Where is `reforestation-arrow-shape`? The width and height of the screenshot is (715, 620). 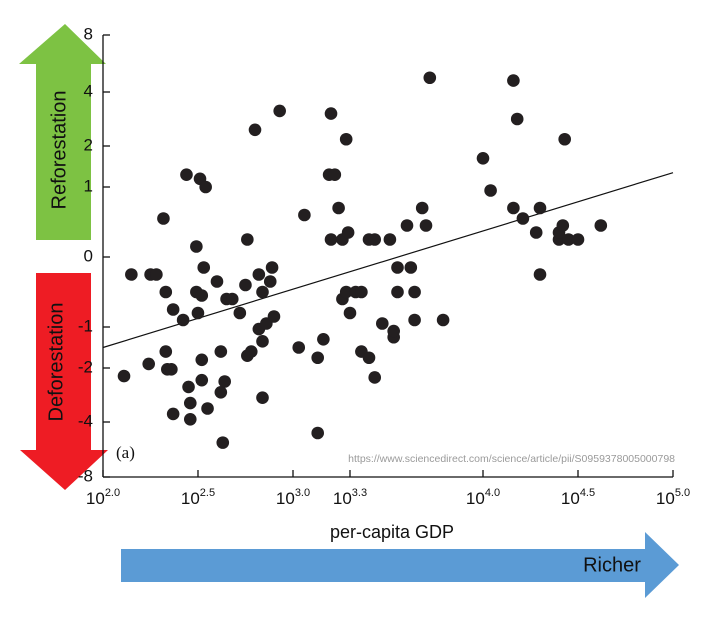 reforestation-arrow-shape is located at coordinates (62, 132).